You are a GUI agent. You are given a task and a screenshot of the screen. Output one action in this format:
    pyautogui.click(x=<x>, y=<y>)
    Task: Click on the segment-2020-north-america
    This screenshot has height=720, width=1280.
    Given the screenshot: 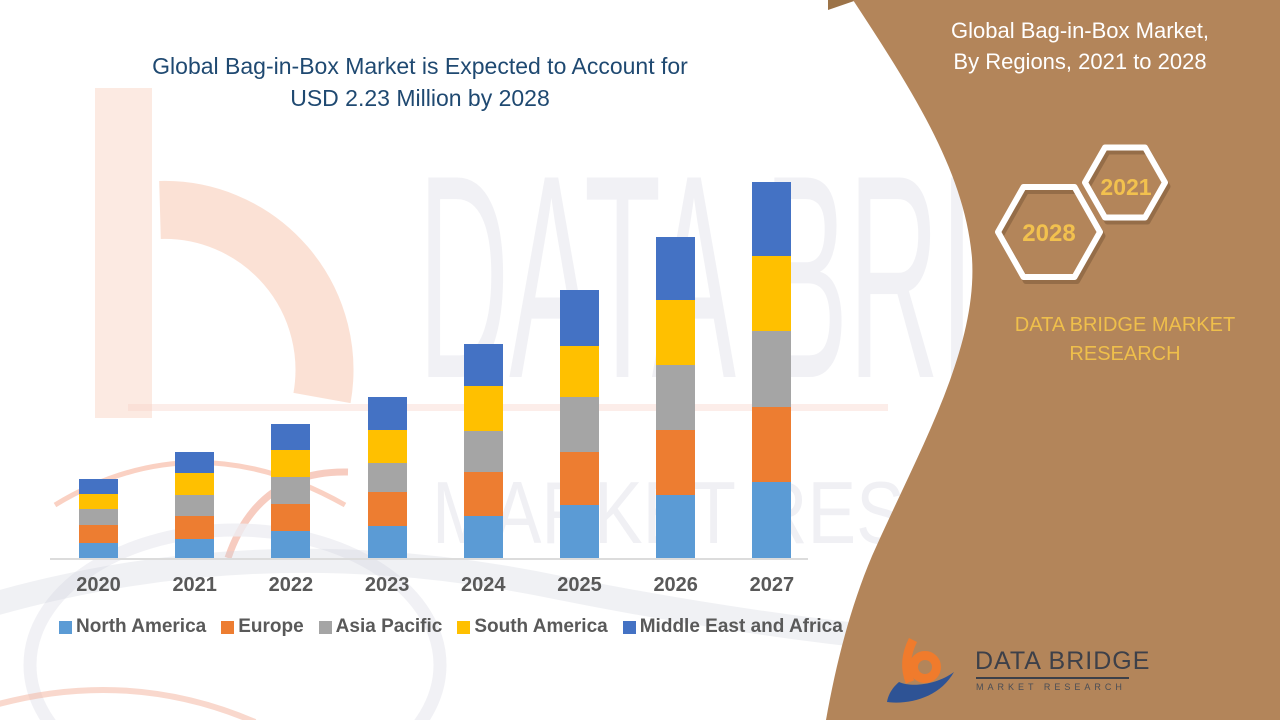 What is the action you would take?
    pyautogui.click(x=98, y=551)
    